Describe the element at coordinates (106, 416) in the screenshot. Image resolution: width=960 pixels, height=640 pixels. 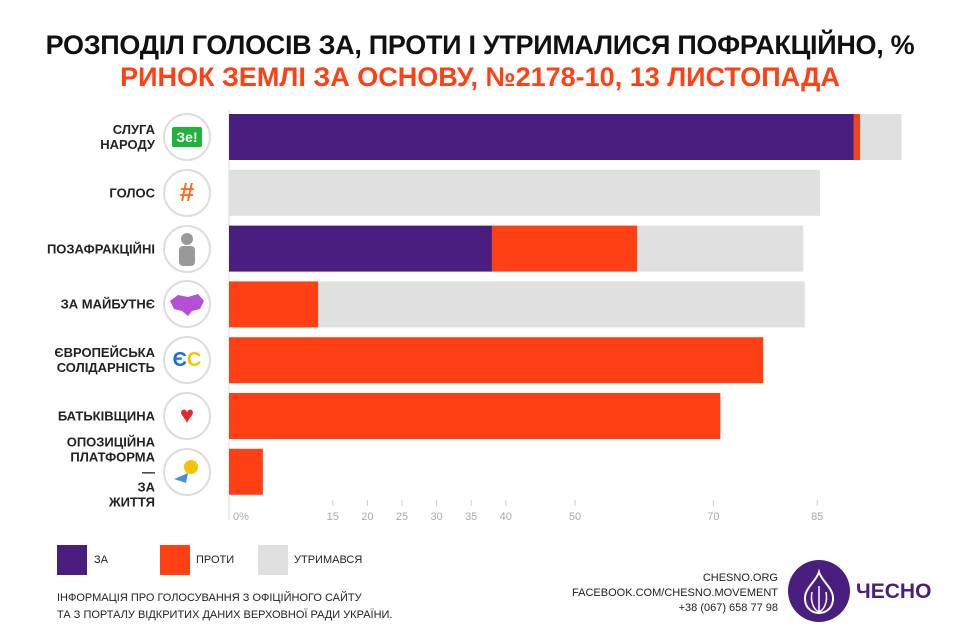
I see `category-label-batkivshchyna: БАТЬКІВЩИНА` at that location.